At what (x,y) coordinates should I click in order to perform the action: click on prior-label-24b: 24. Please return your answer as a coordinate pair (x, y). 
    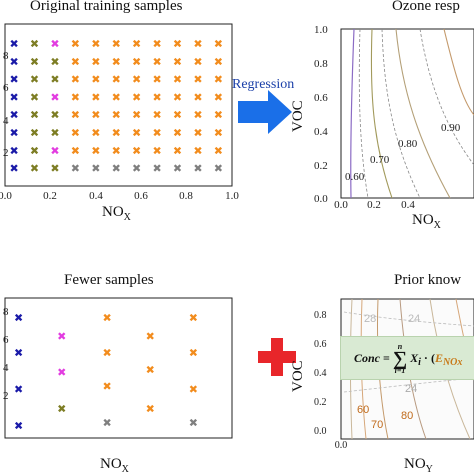
    Looking at the image, I should click on (411, 389).